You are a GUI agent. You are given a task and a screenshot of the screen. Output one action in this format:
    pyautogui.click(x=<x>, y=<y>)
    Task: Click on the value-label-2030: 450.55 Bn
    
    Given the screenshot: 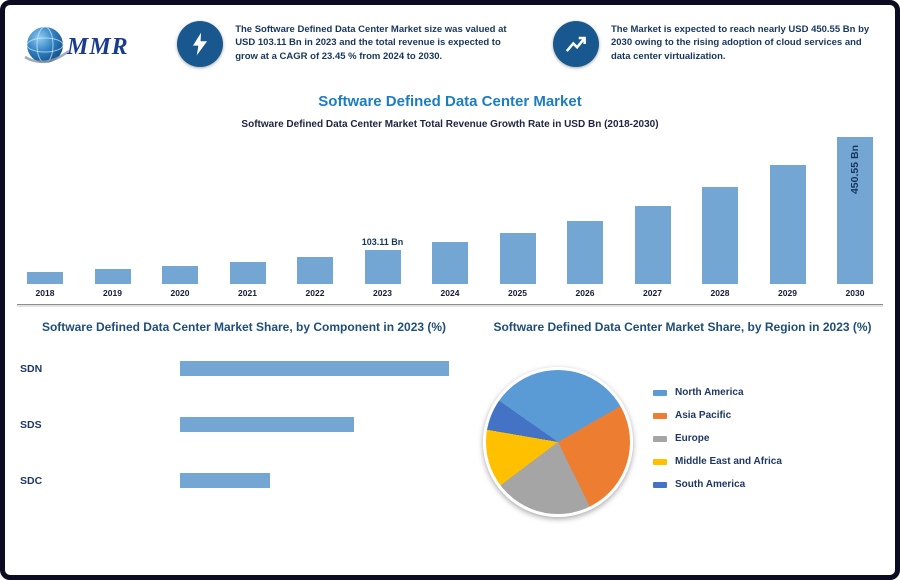 What is the action you would take?
    pyautogui.click(x=855, y=170)
    